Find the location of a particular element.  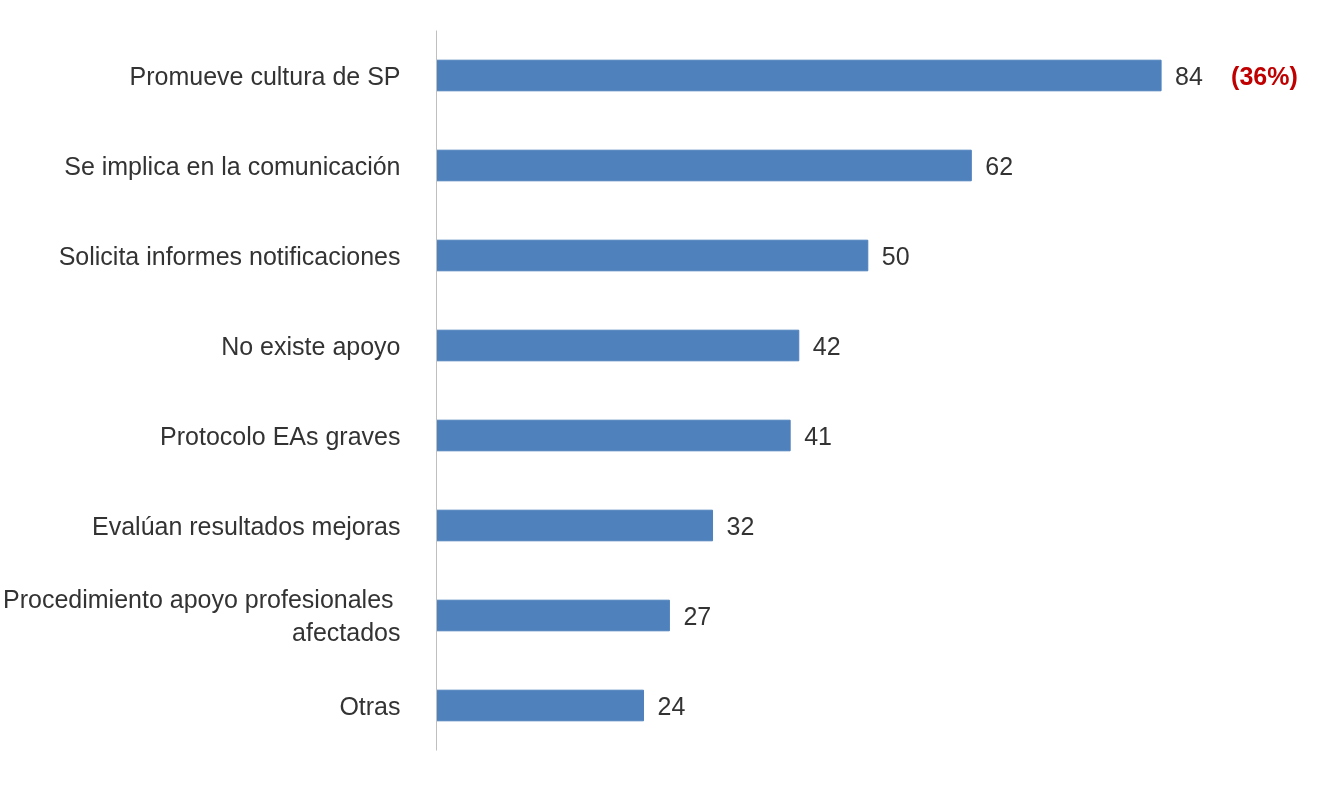

data-label: 24 is located at coordinates (671, 705).